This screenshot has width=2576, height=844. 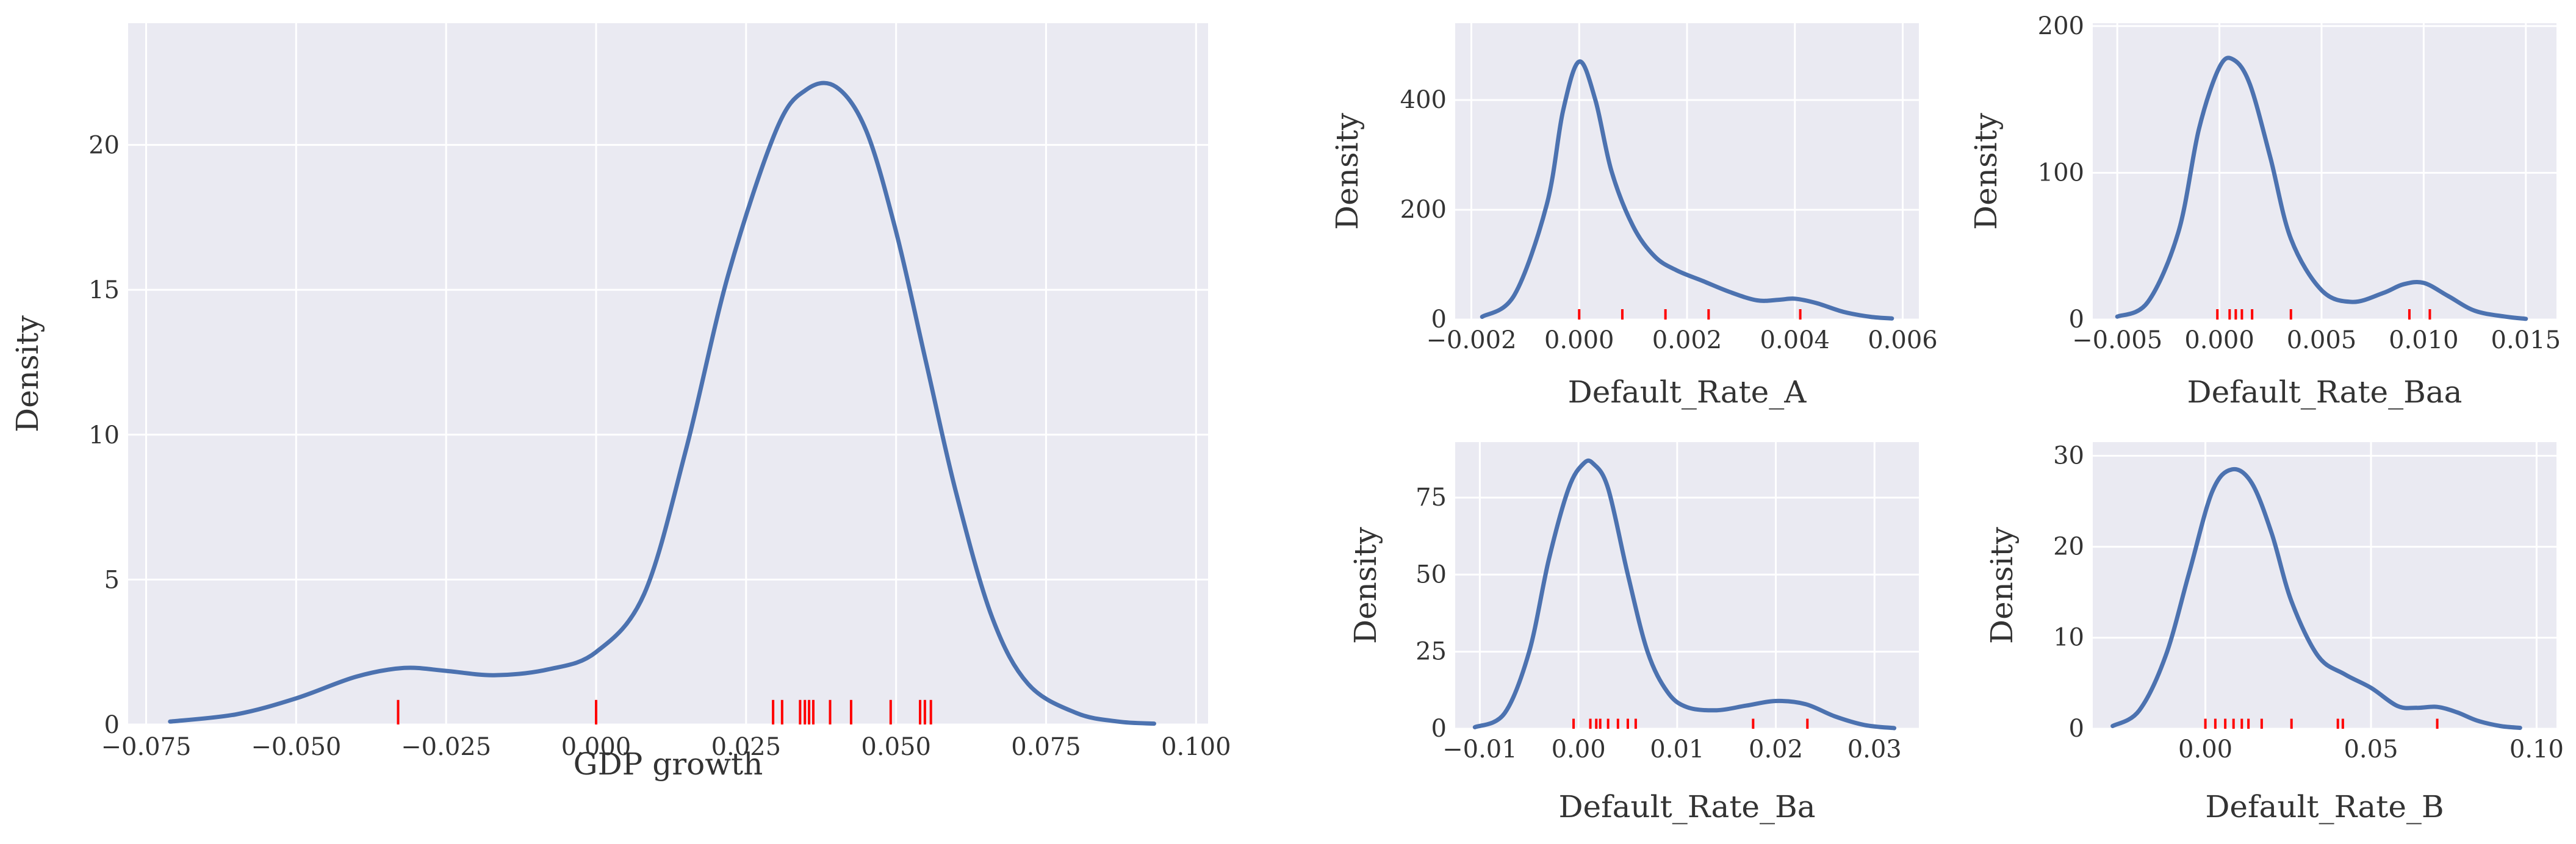 What do you see at coordinates (1431, 652) in the screenshot?
I see `y-tick-label: 25` at bounding box center [1431, 652].